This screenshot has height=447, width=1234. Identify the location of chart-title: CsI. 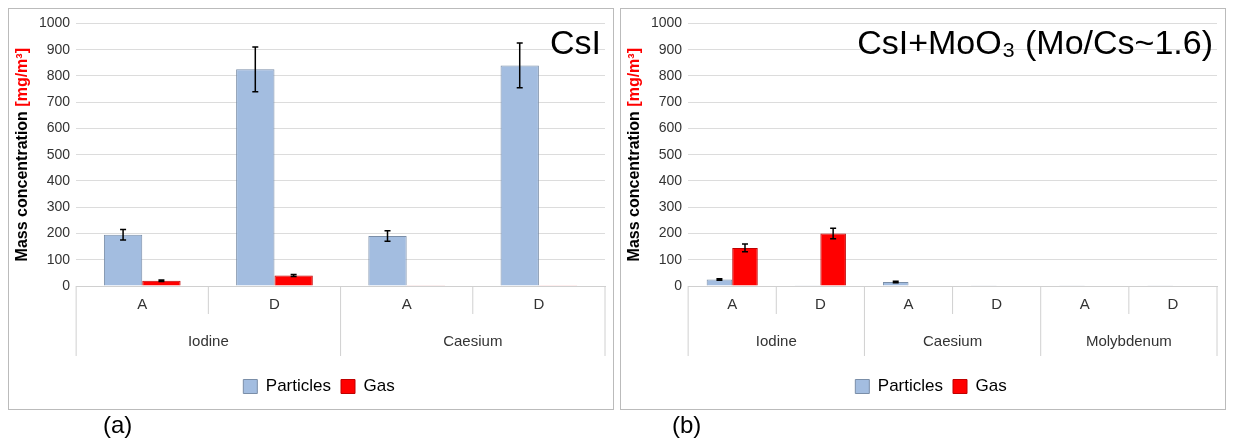
(575, 41).